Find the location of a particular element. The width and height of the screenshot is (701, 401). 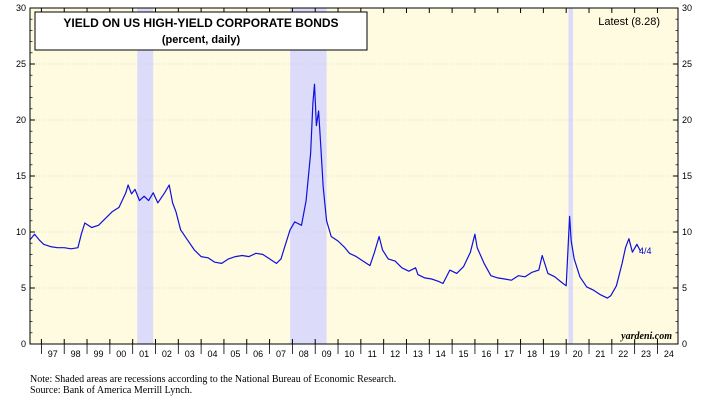

x-tick-label: 15 is located at coordinates (464, 354).